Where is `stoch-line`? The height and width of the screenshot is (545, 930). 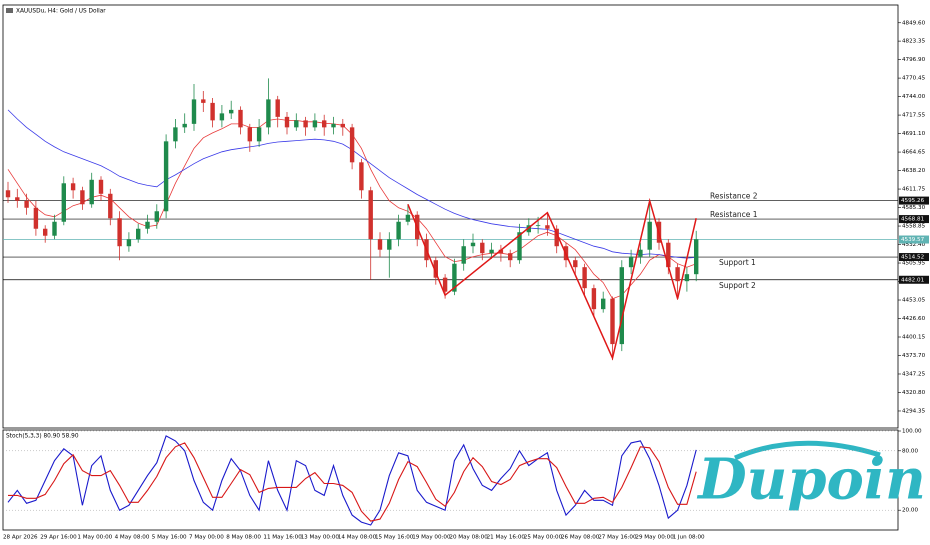
stoch-line is located at coordinates (352, 480).